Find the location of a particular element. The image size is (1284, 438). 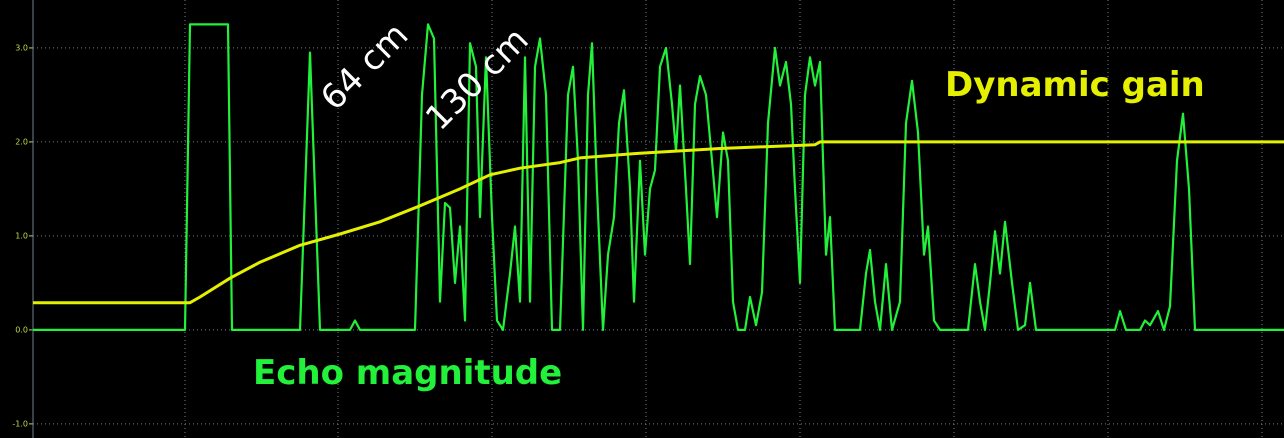

y-tick-label: 1.0 is located at coordinates (21, 235).